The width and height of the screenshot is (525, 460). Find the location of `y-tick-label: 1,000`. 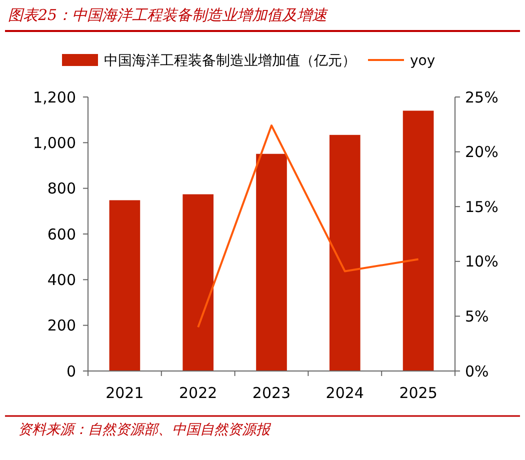

y-tick-label: 1,000 is located at coordinates (54, 143).